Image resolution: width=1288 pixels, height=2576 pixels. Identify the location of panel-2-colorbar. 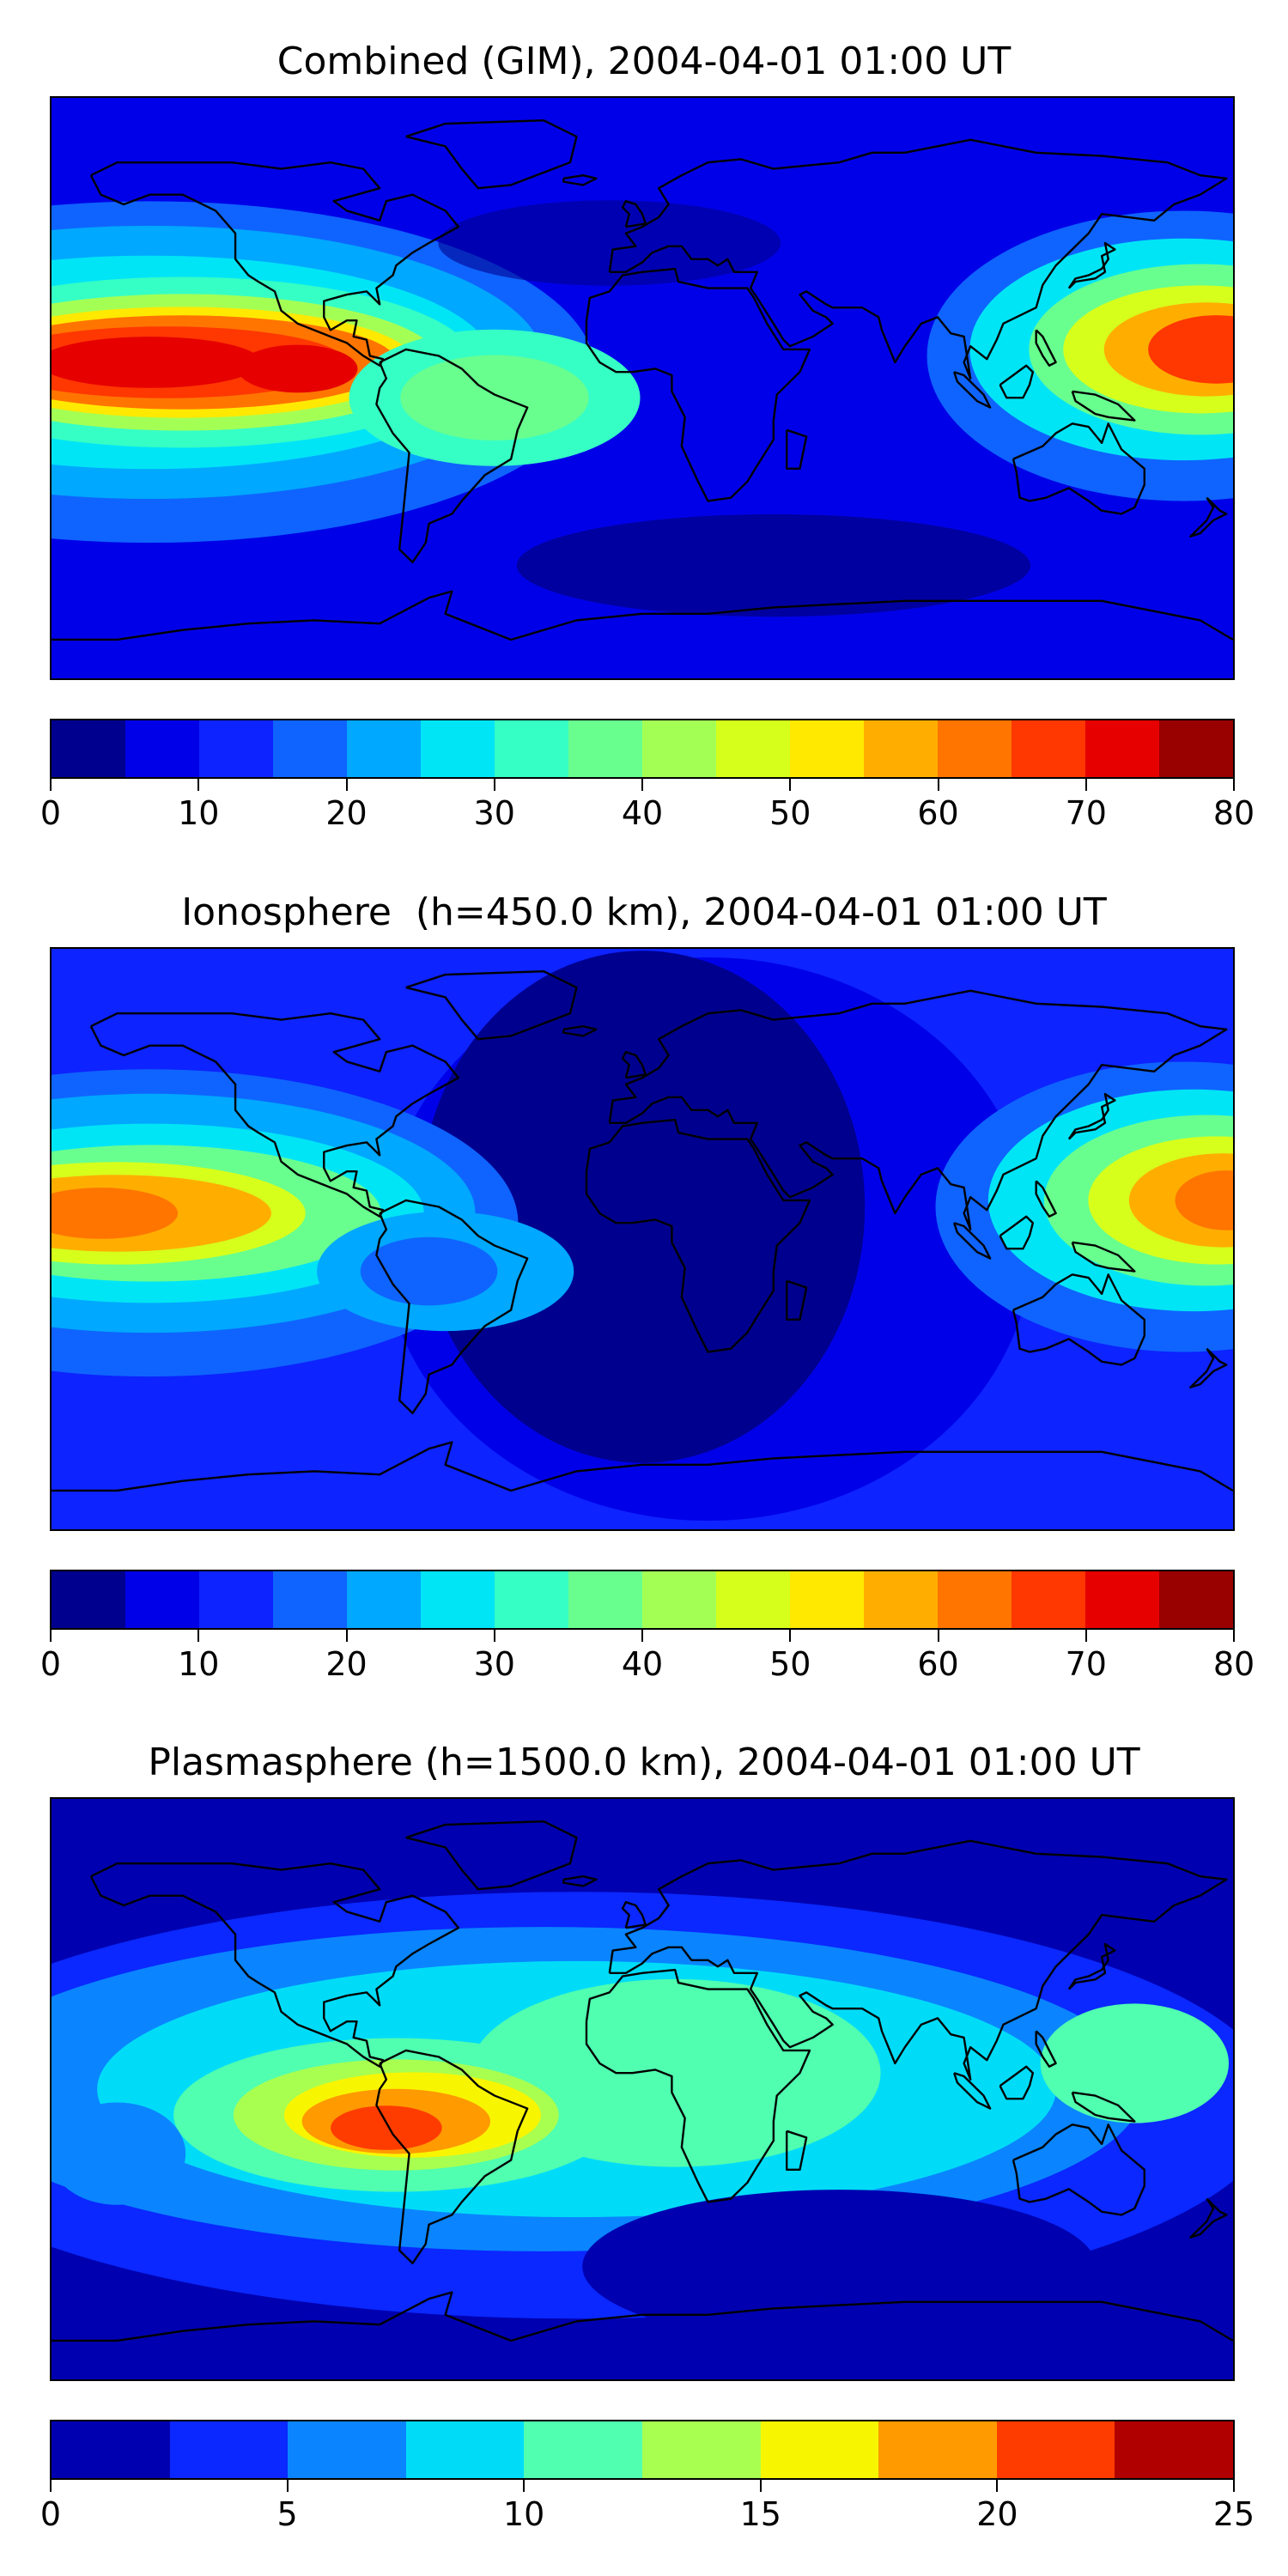
(642, 1600).